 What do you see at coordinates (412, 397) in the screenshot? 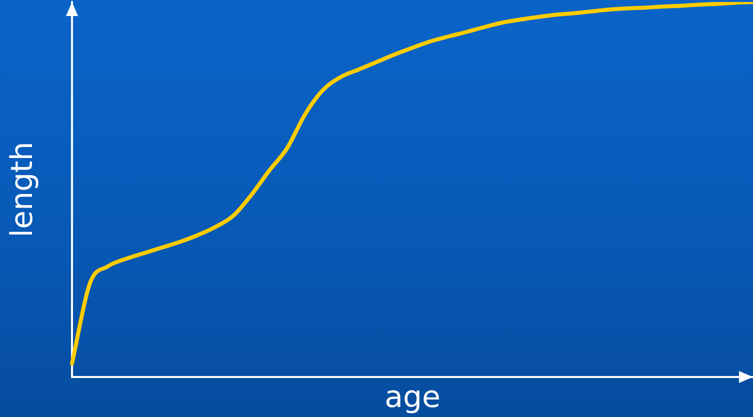
I see `x-axis-title: age` at bounding box center [412, 397].